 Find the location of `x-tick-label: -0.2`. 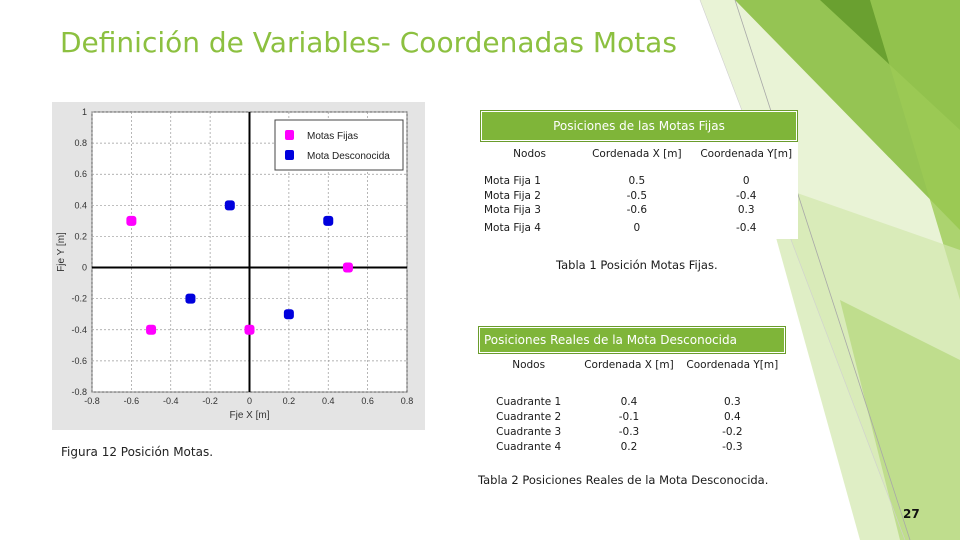

x-tick-label: -0.2 is located at coordinates (210, 401).